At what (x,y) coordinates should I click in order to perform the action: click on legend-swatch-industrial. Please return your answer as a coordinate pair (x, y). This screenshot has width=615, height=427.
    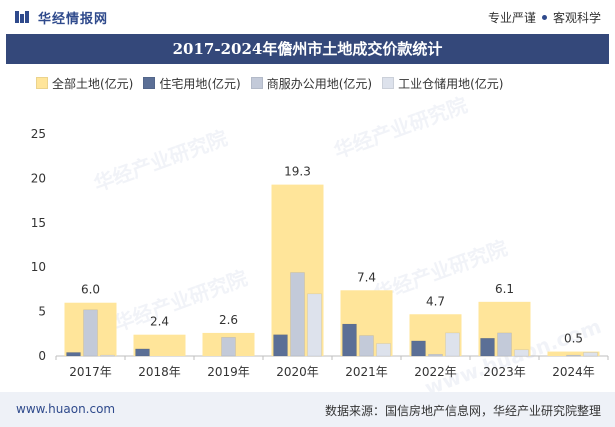
    Looking at the image, I should click on (388, 83).